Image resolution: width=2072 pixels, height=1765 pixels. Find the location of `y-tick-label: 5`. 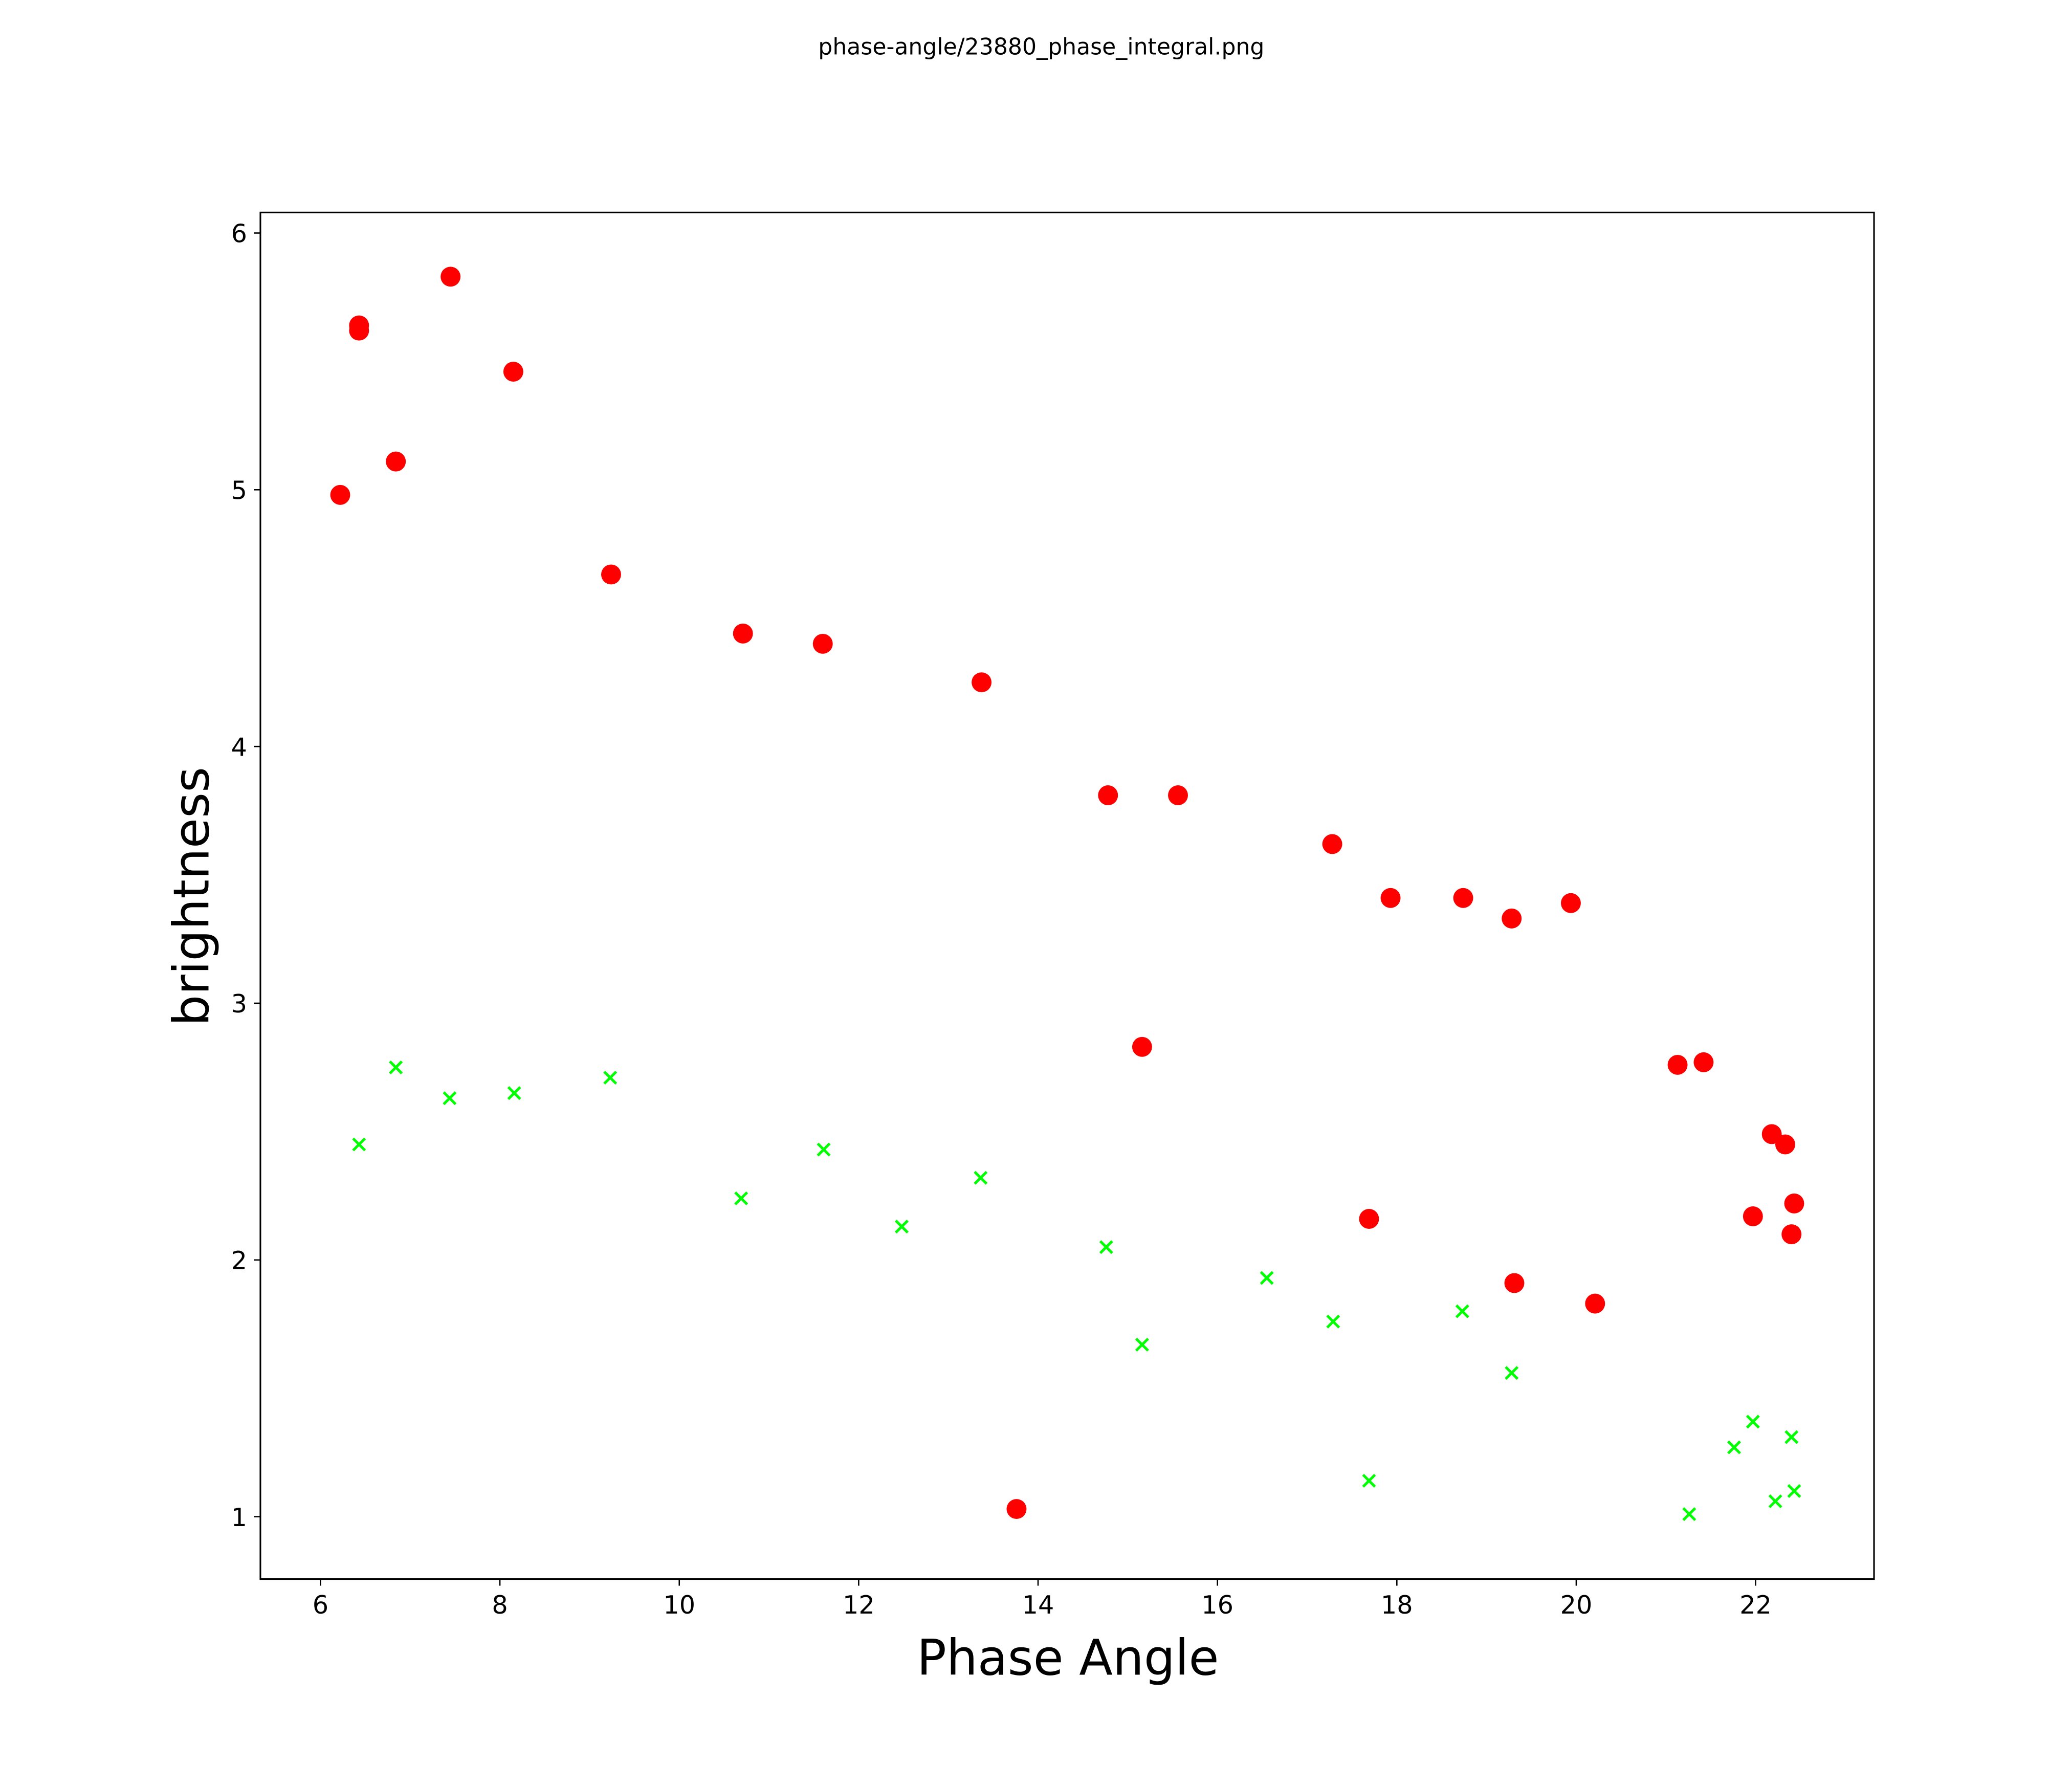

y-tick-label: 5 is located at coordinates (239, 490).